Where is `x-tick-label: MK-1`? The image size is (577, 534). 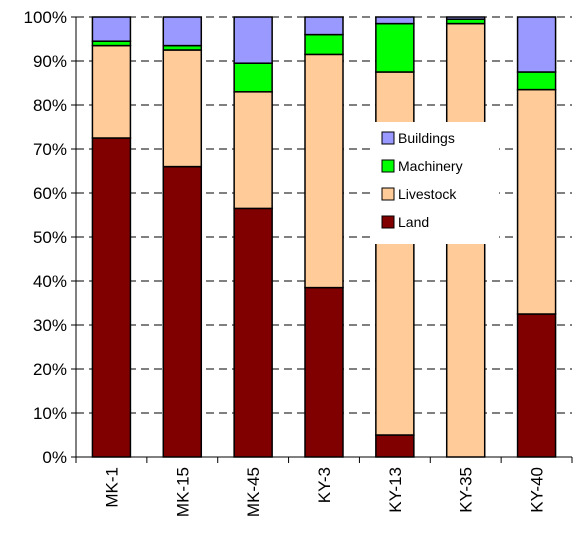
x-tick-label: MK-1 is located at coordinates (111, 487).